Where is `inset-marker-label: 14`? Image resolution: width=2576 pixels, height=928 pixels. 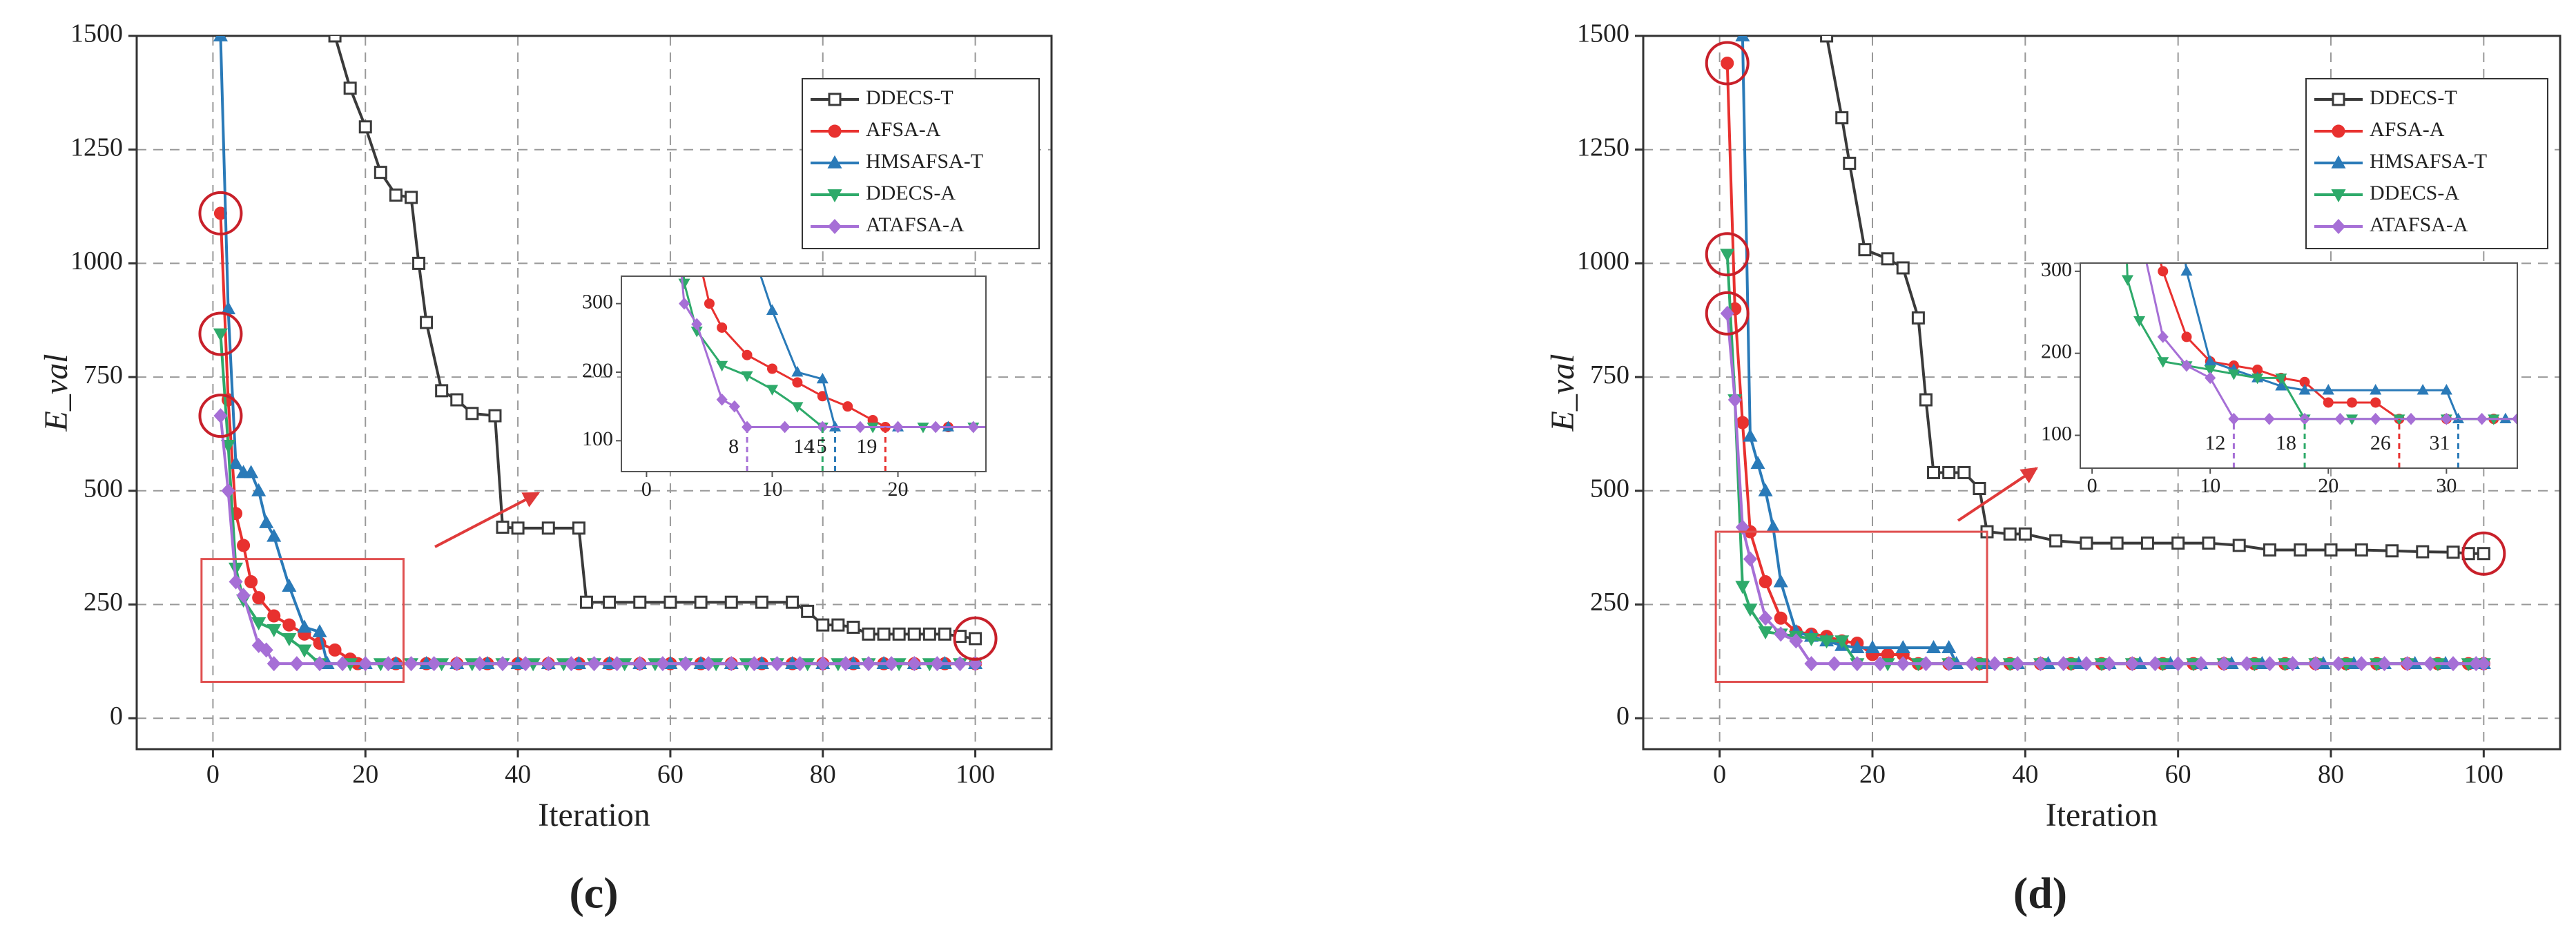 inset-marker-label: 14 is located at coordinates (804, 446).